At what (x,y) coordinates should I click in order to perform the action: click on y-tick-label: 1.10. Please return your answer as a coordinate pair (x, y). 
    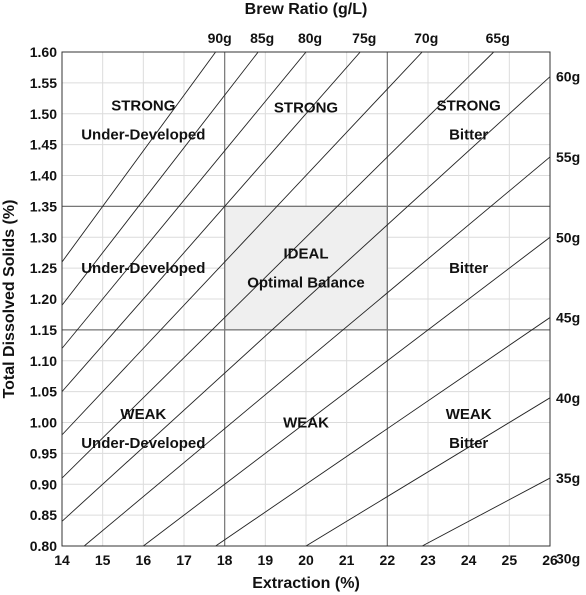
    Looking at the image, I should click on (43, 361).